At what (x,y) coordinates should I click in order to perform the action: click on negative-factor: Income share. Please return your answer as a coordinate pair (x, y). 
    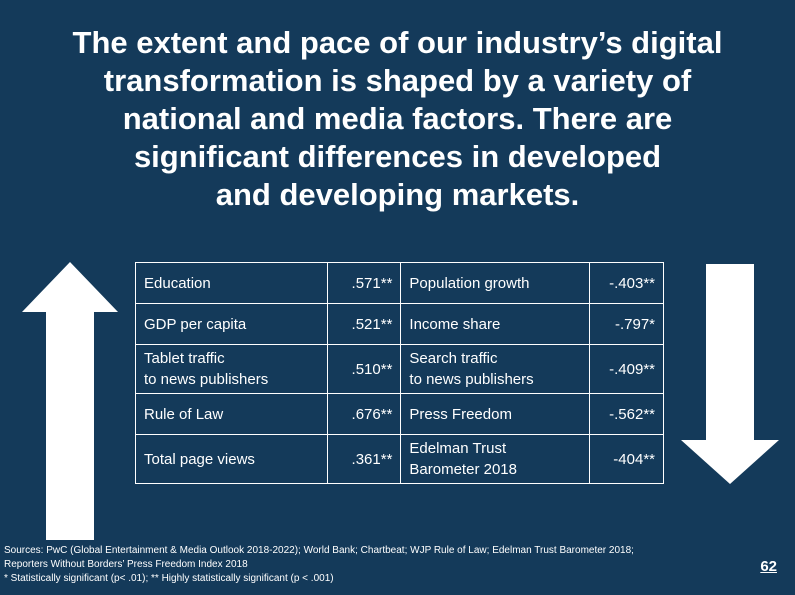
    Looking at the image, I should click on (495, 324).